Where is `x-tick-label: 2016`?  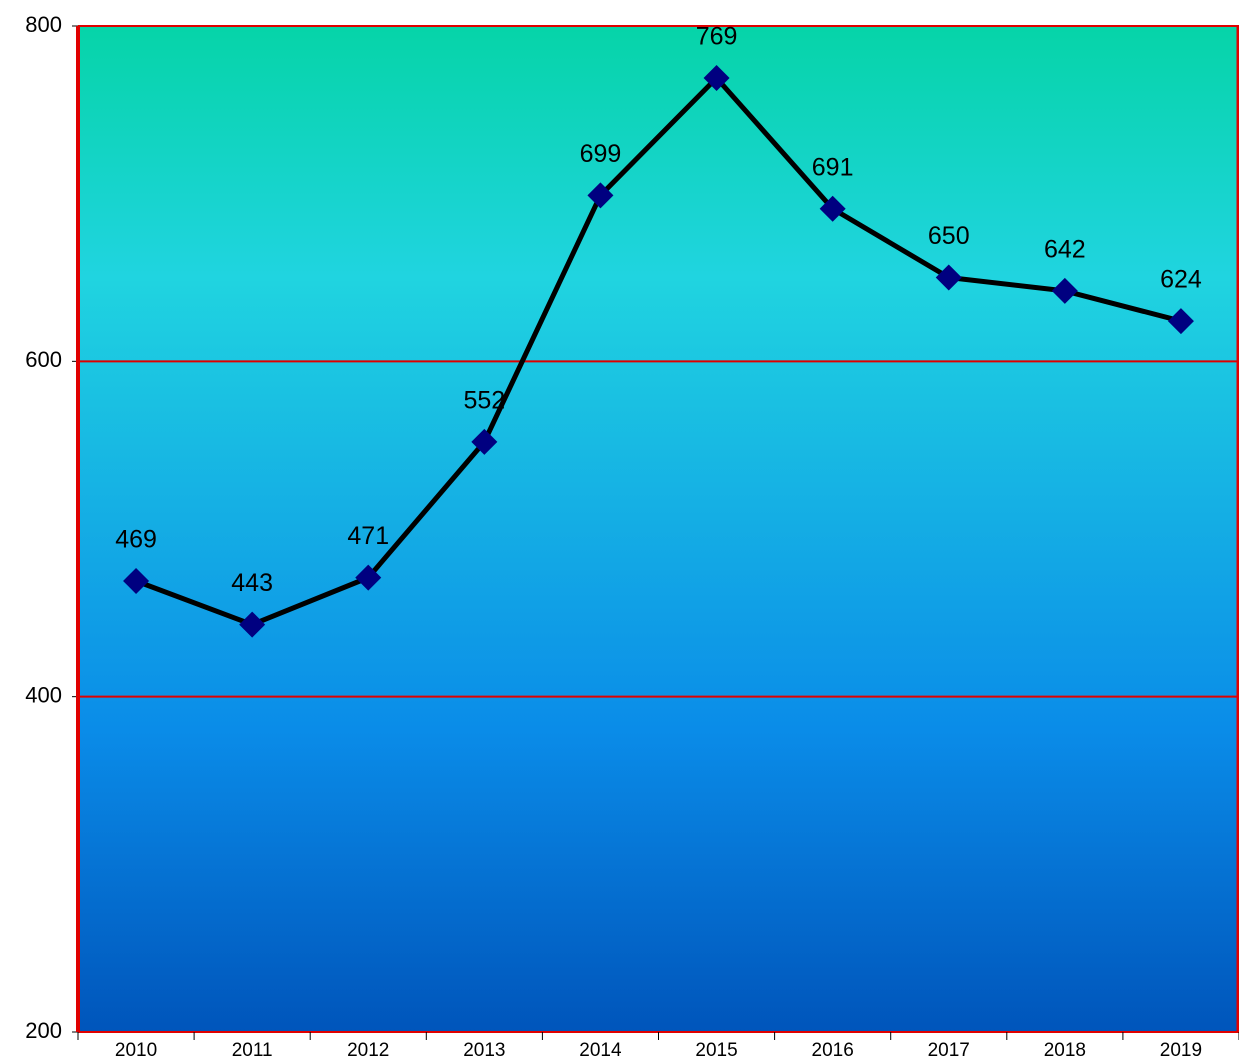 x-tick-label: 2016 is located at coordinates (833, 1050).